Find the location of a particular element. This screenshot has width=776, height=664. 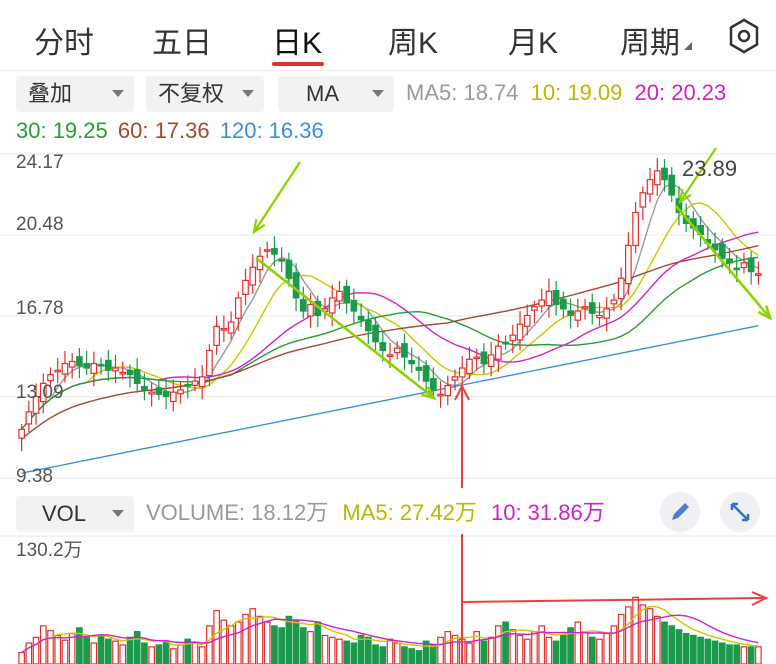

tab-monthly-k: 月K is located at coordinates (533, 43).